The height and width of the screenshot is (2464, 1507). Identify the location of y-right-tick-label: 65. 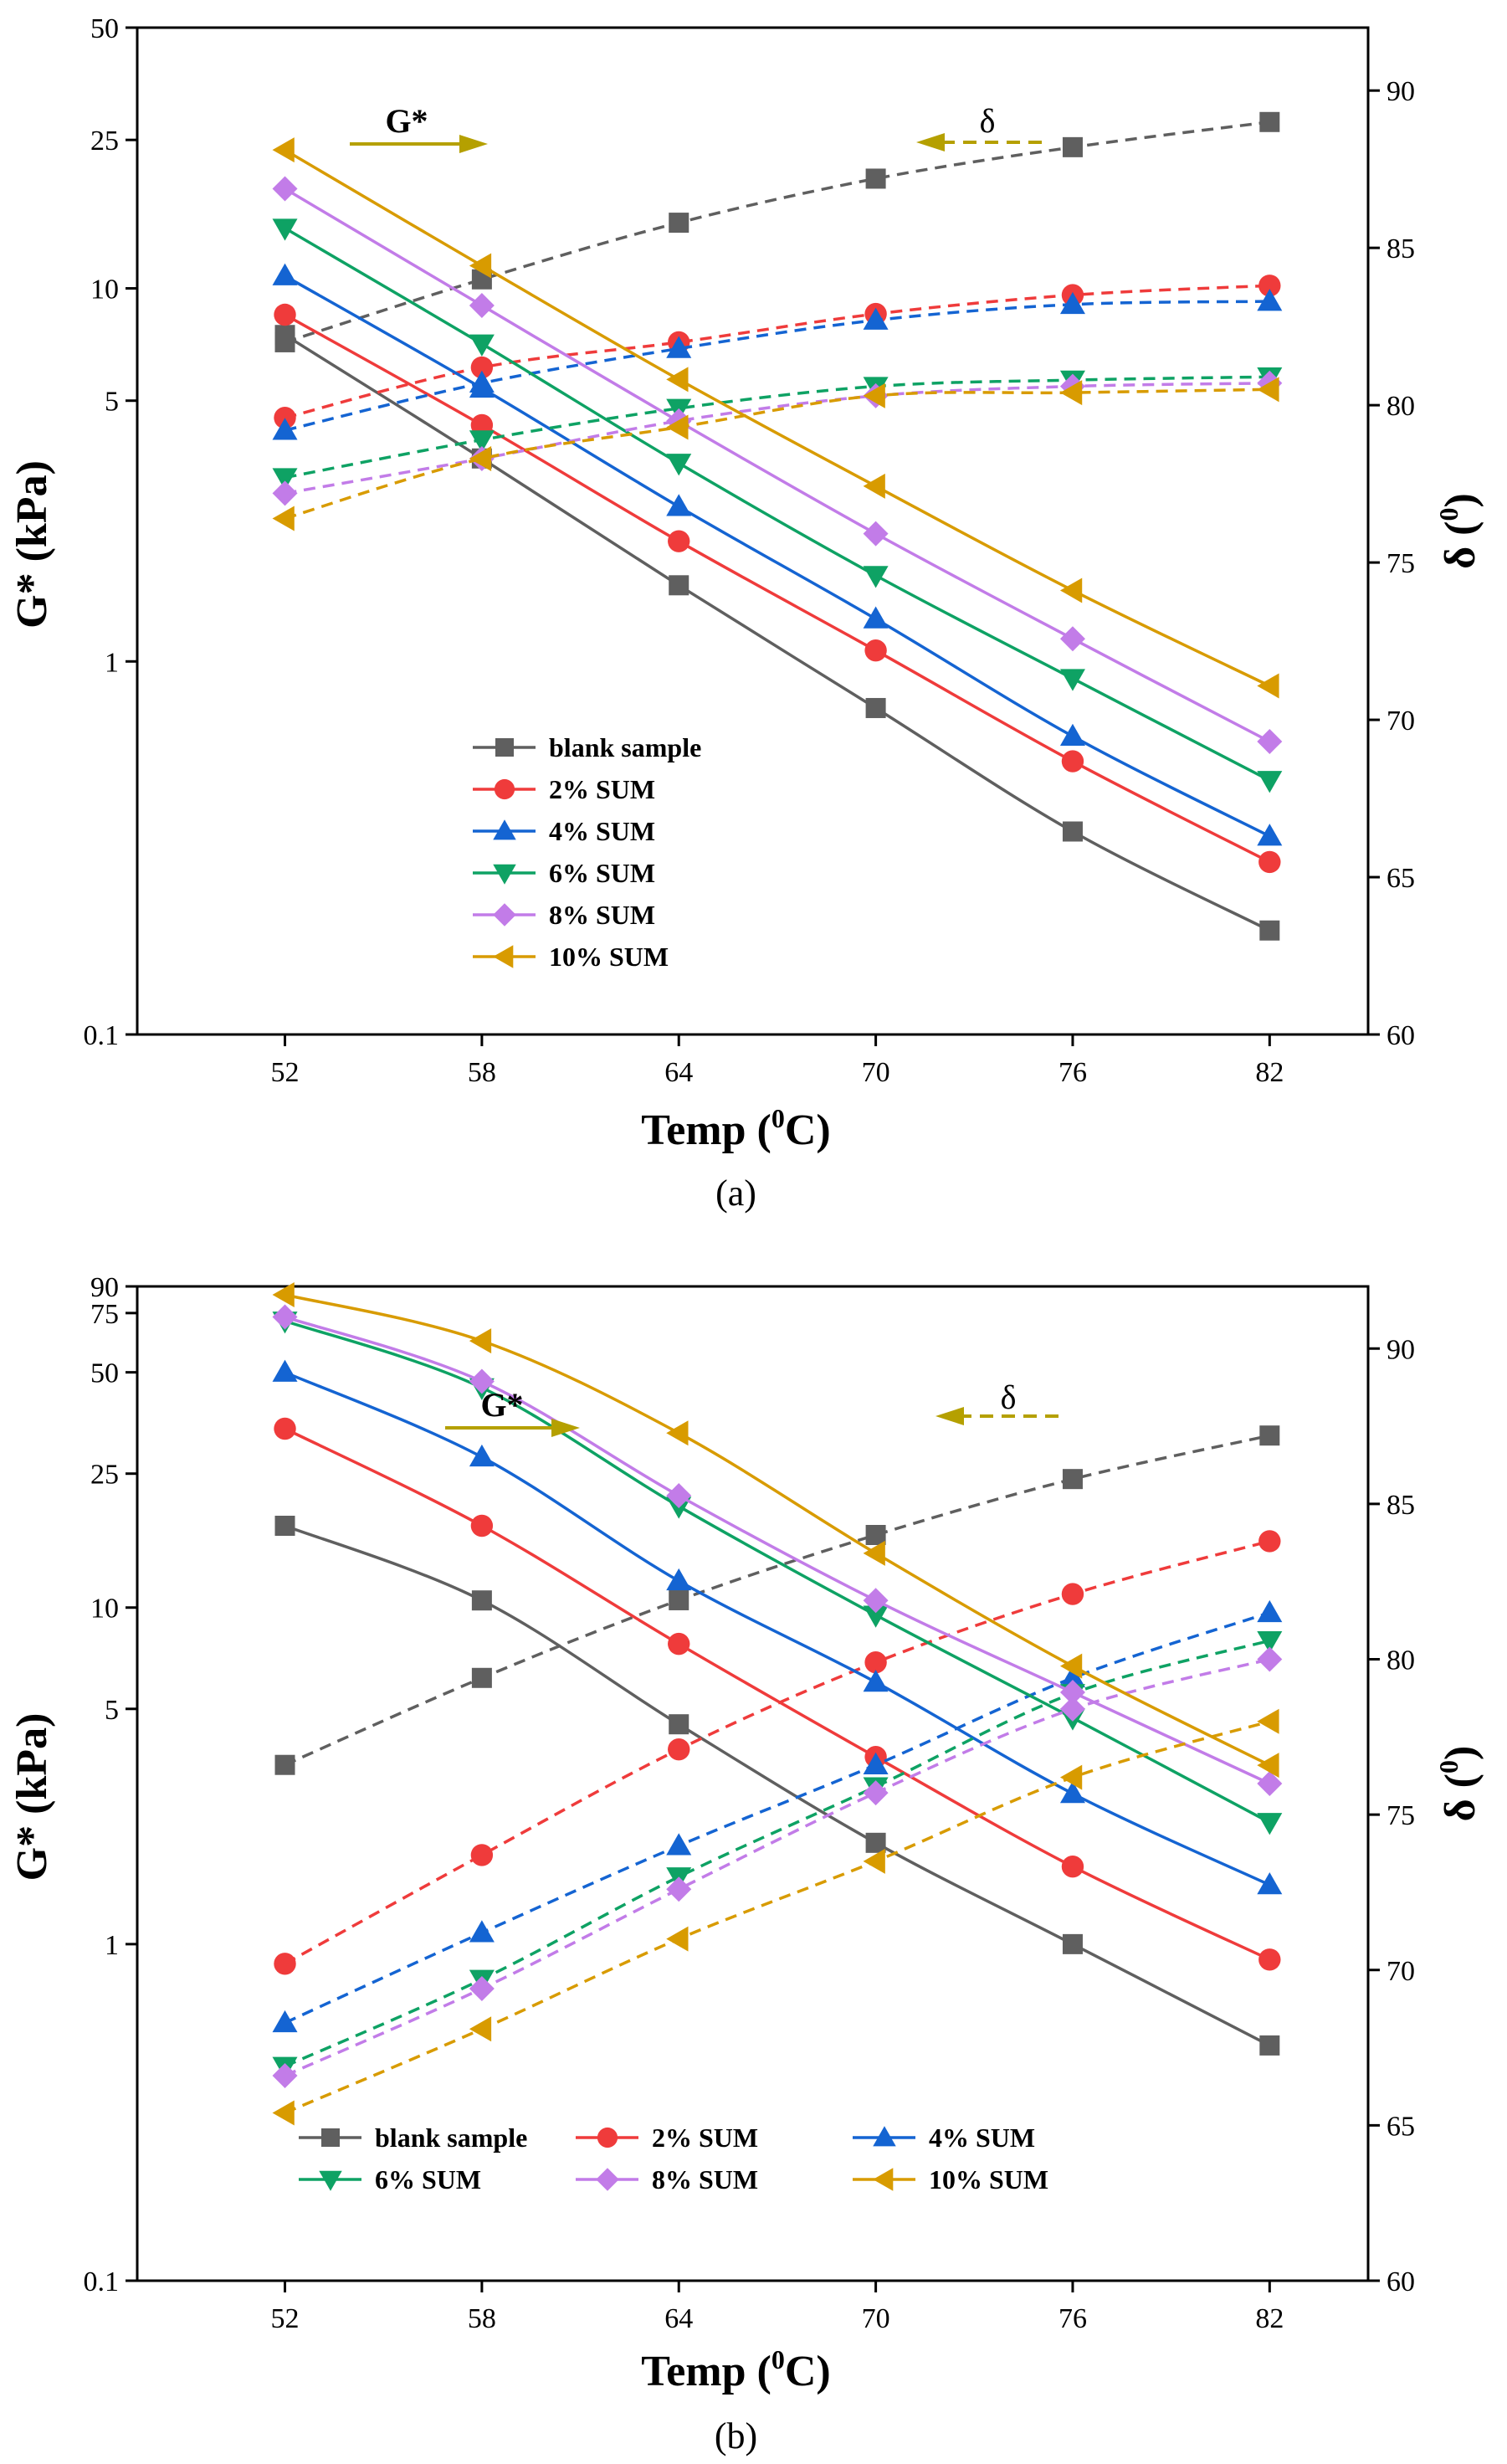
(1401, 2126).